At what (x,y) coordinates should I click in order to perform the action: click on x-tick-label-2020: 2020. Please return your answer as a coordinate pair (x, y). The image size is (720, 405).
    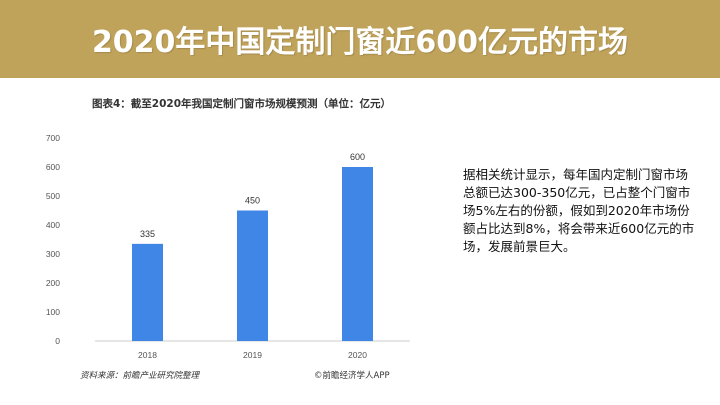
    Looking at the image, I should click on (357, 355).